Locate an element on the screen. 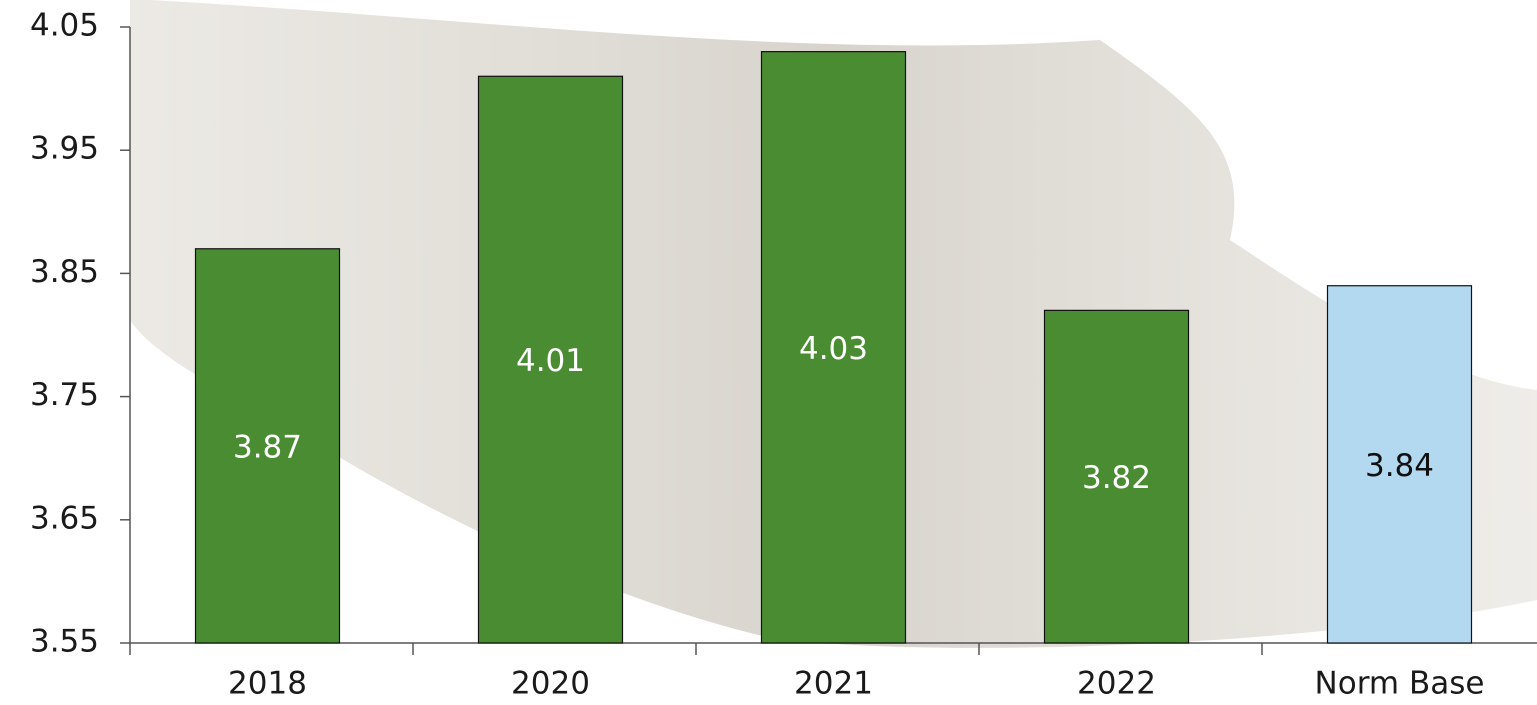  x-tick-label: Norm Base is located at coordinates (1400, 684).